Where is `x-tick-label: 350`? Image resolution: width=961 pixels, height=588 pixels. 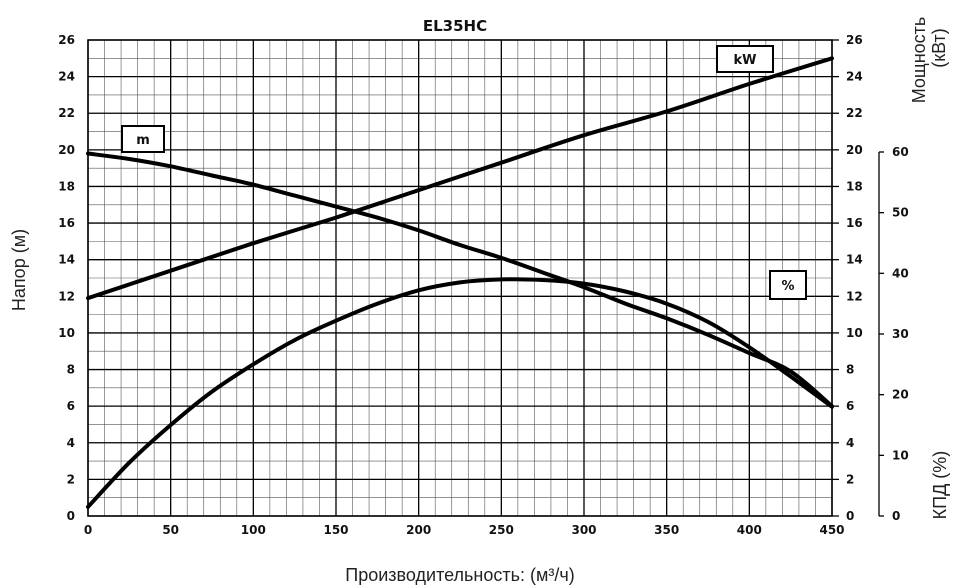
x-tick-label: 350 is located at coordinates (666, 530).